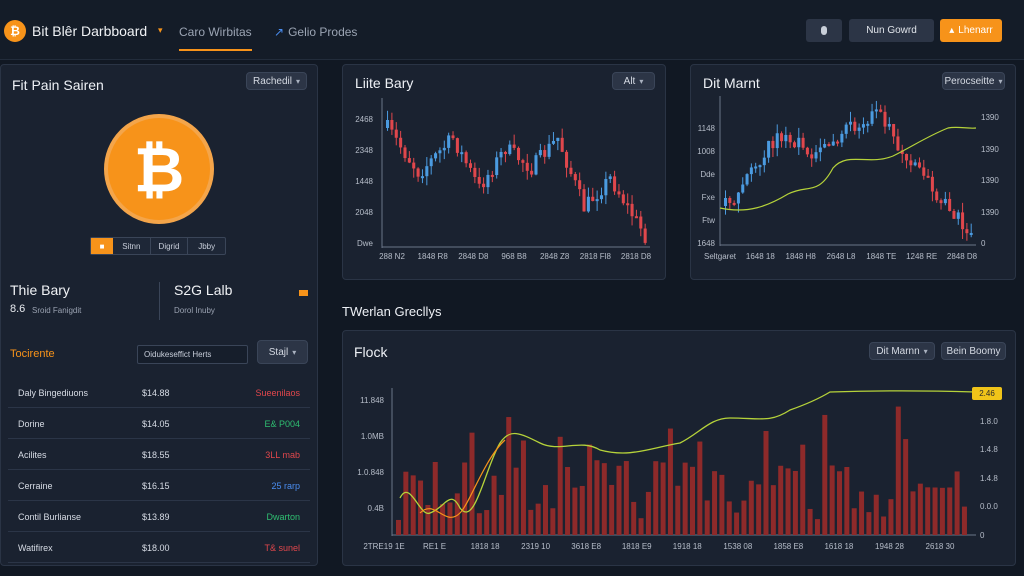 This screenshot has height=576, width=1024. What do you see at coordinates (50, 516) in the screenshot?
I see `row-name: Contil Burlianse` at bounding box center [50, 516].